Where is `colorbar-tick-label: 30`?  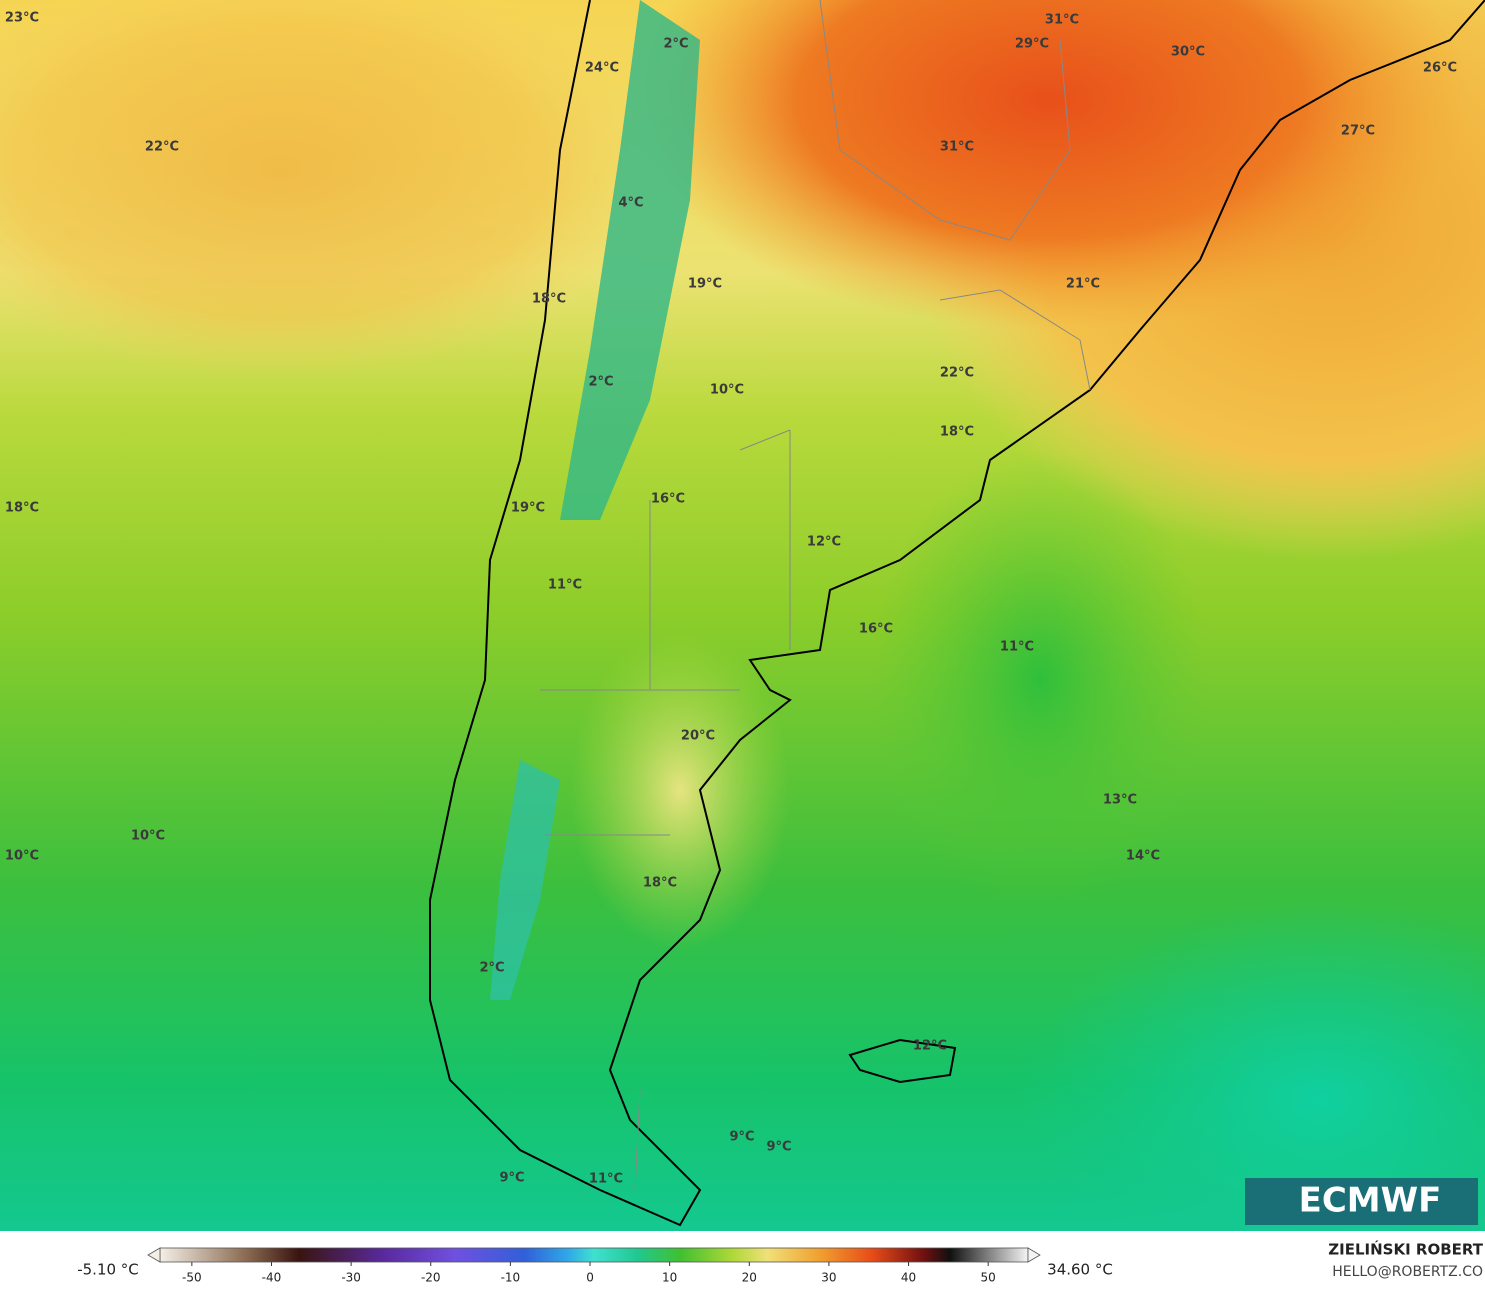 colorbar-tick-label: 30 is located at coordinates (828, 1278).